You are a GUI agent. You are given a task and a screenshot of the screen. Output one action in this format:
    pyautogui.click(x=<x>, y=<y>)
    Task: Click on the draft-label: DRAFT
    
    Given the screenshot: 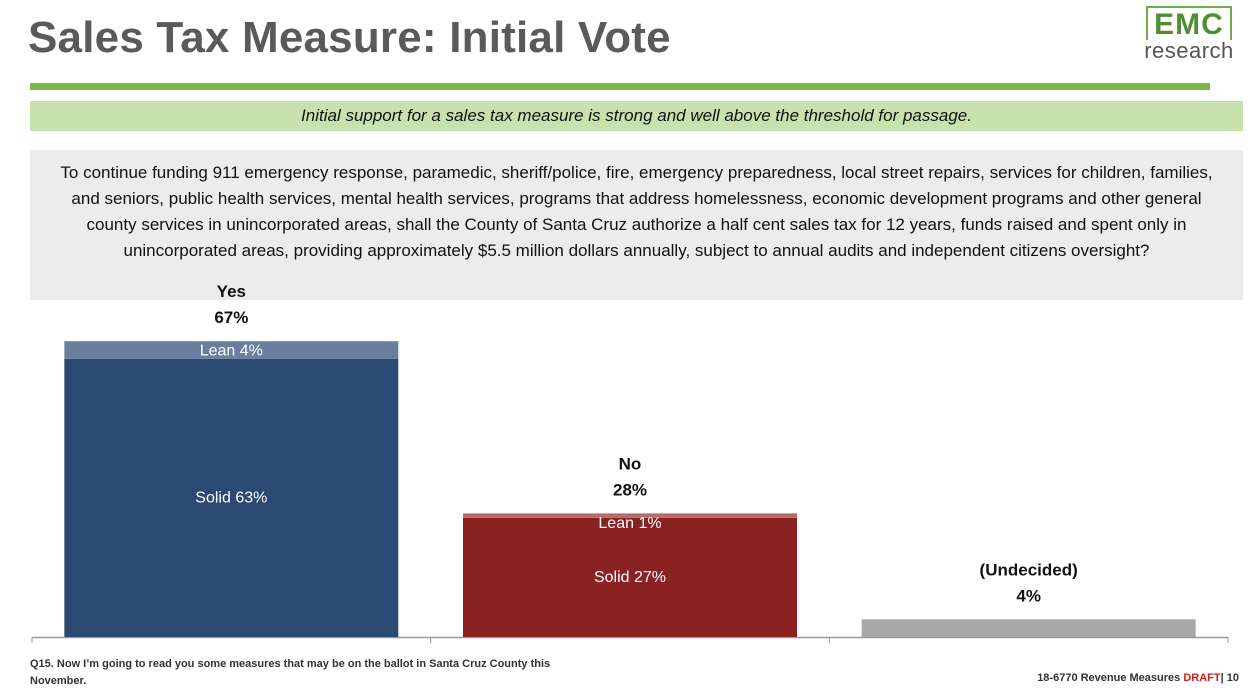 What is the action you would take?
    pyautogui.click(x=1202, y=678)
    